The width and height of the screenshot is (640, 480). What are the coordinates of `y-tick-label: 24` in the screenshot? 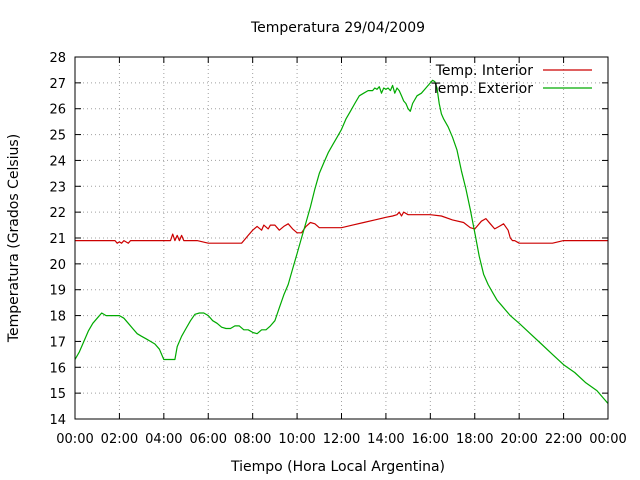 It's located at (57, 161).